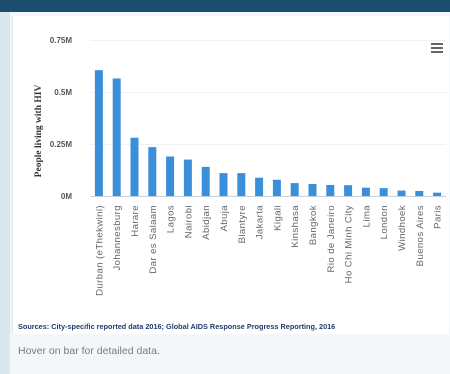  I want to click on x-tick-label: Rio de Janeiro, so click(331, 238).